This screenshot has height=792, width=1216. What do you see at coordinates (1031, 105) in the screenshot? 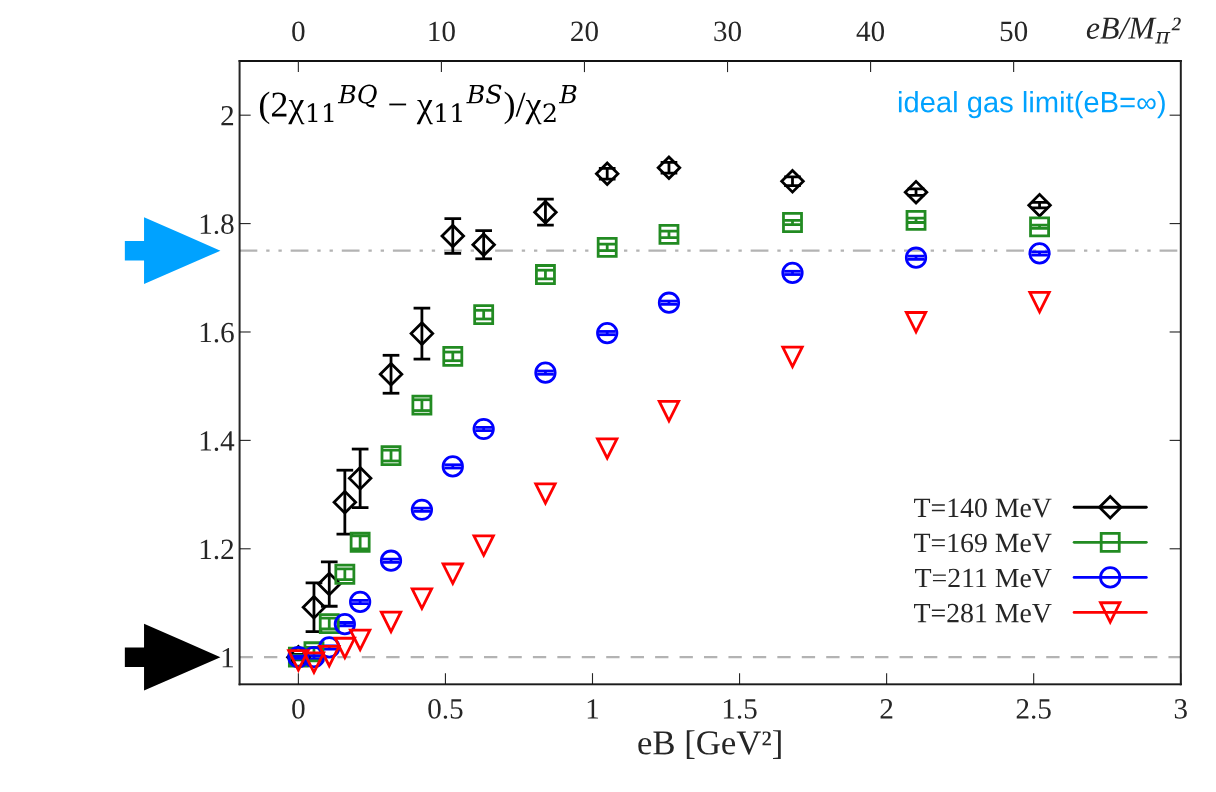
I see `annotation: ideal gas limit(eB=∞)` at bounding box center [1031, 105].